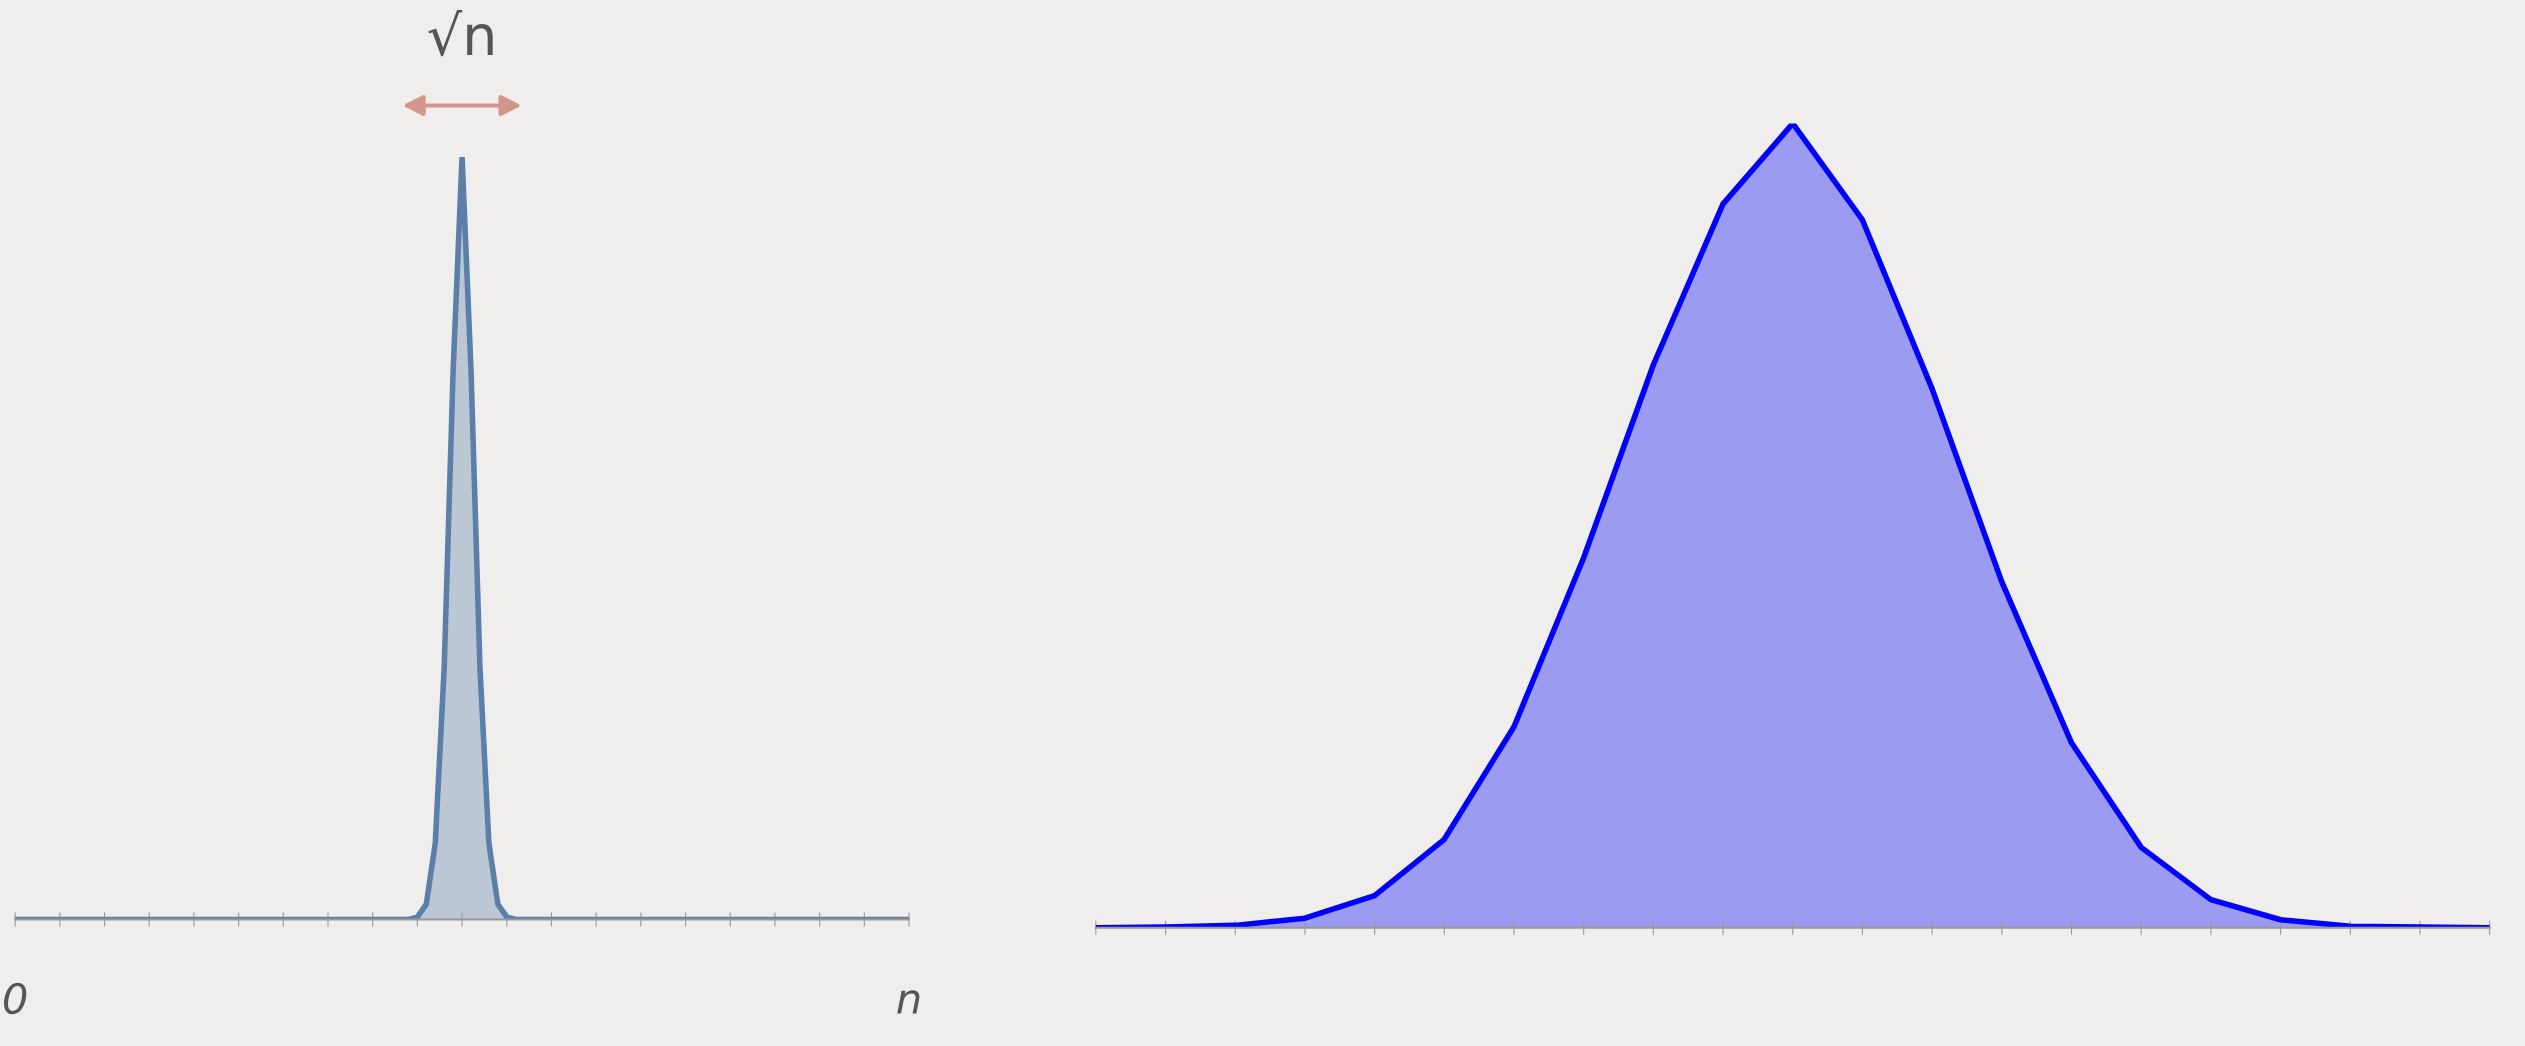 The height and width of the screenshot is (1046, 2525). I want to click on x-tick-label: 0, so click(15, 998).